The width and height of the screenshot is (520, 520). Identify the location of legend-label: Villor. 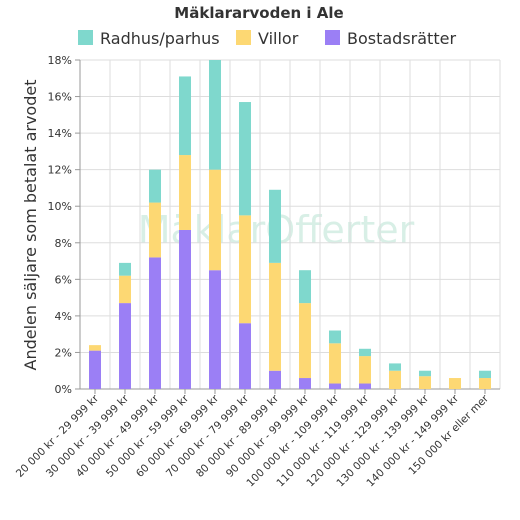
(278, 38).